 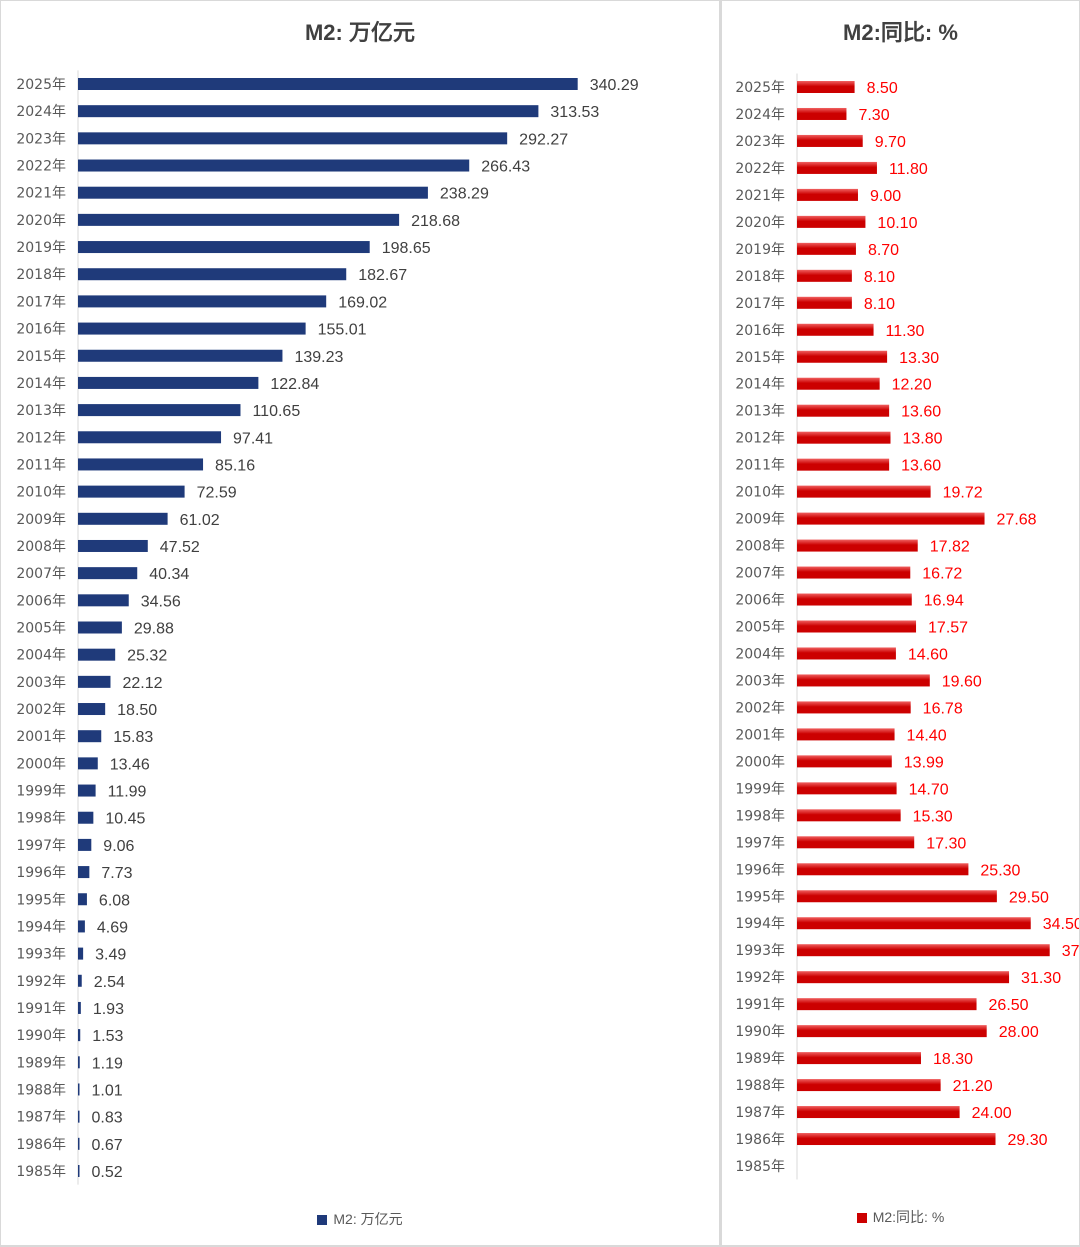 What do you see at coordinates (435, 221) in the screenshot?
I see `data-label: 218.68` at bounding box center [435, 221].